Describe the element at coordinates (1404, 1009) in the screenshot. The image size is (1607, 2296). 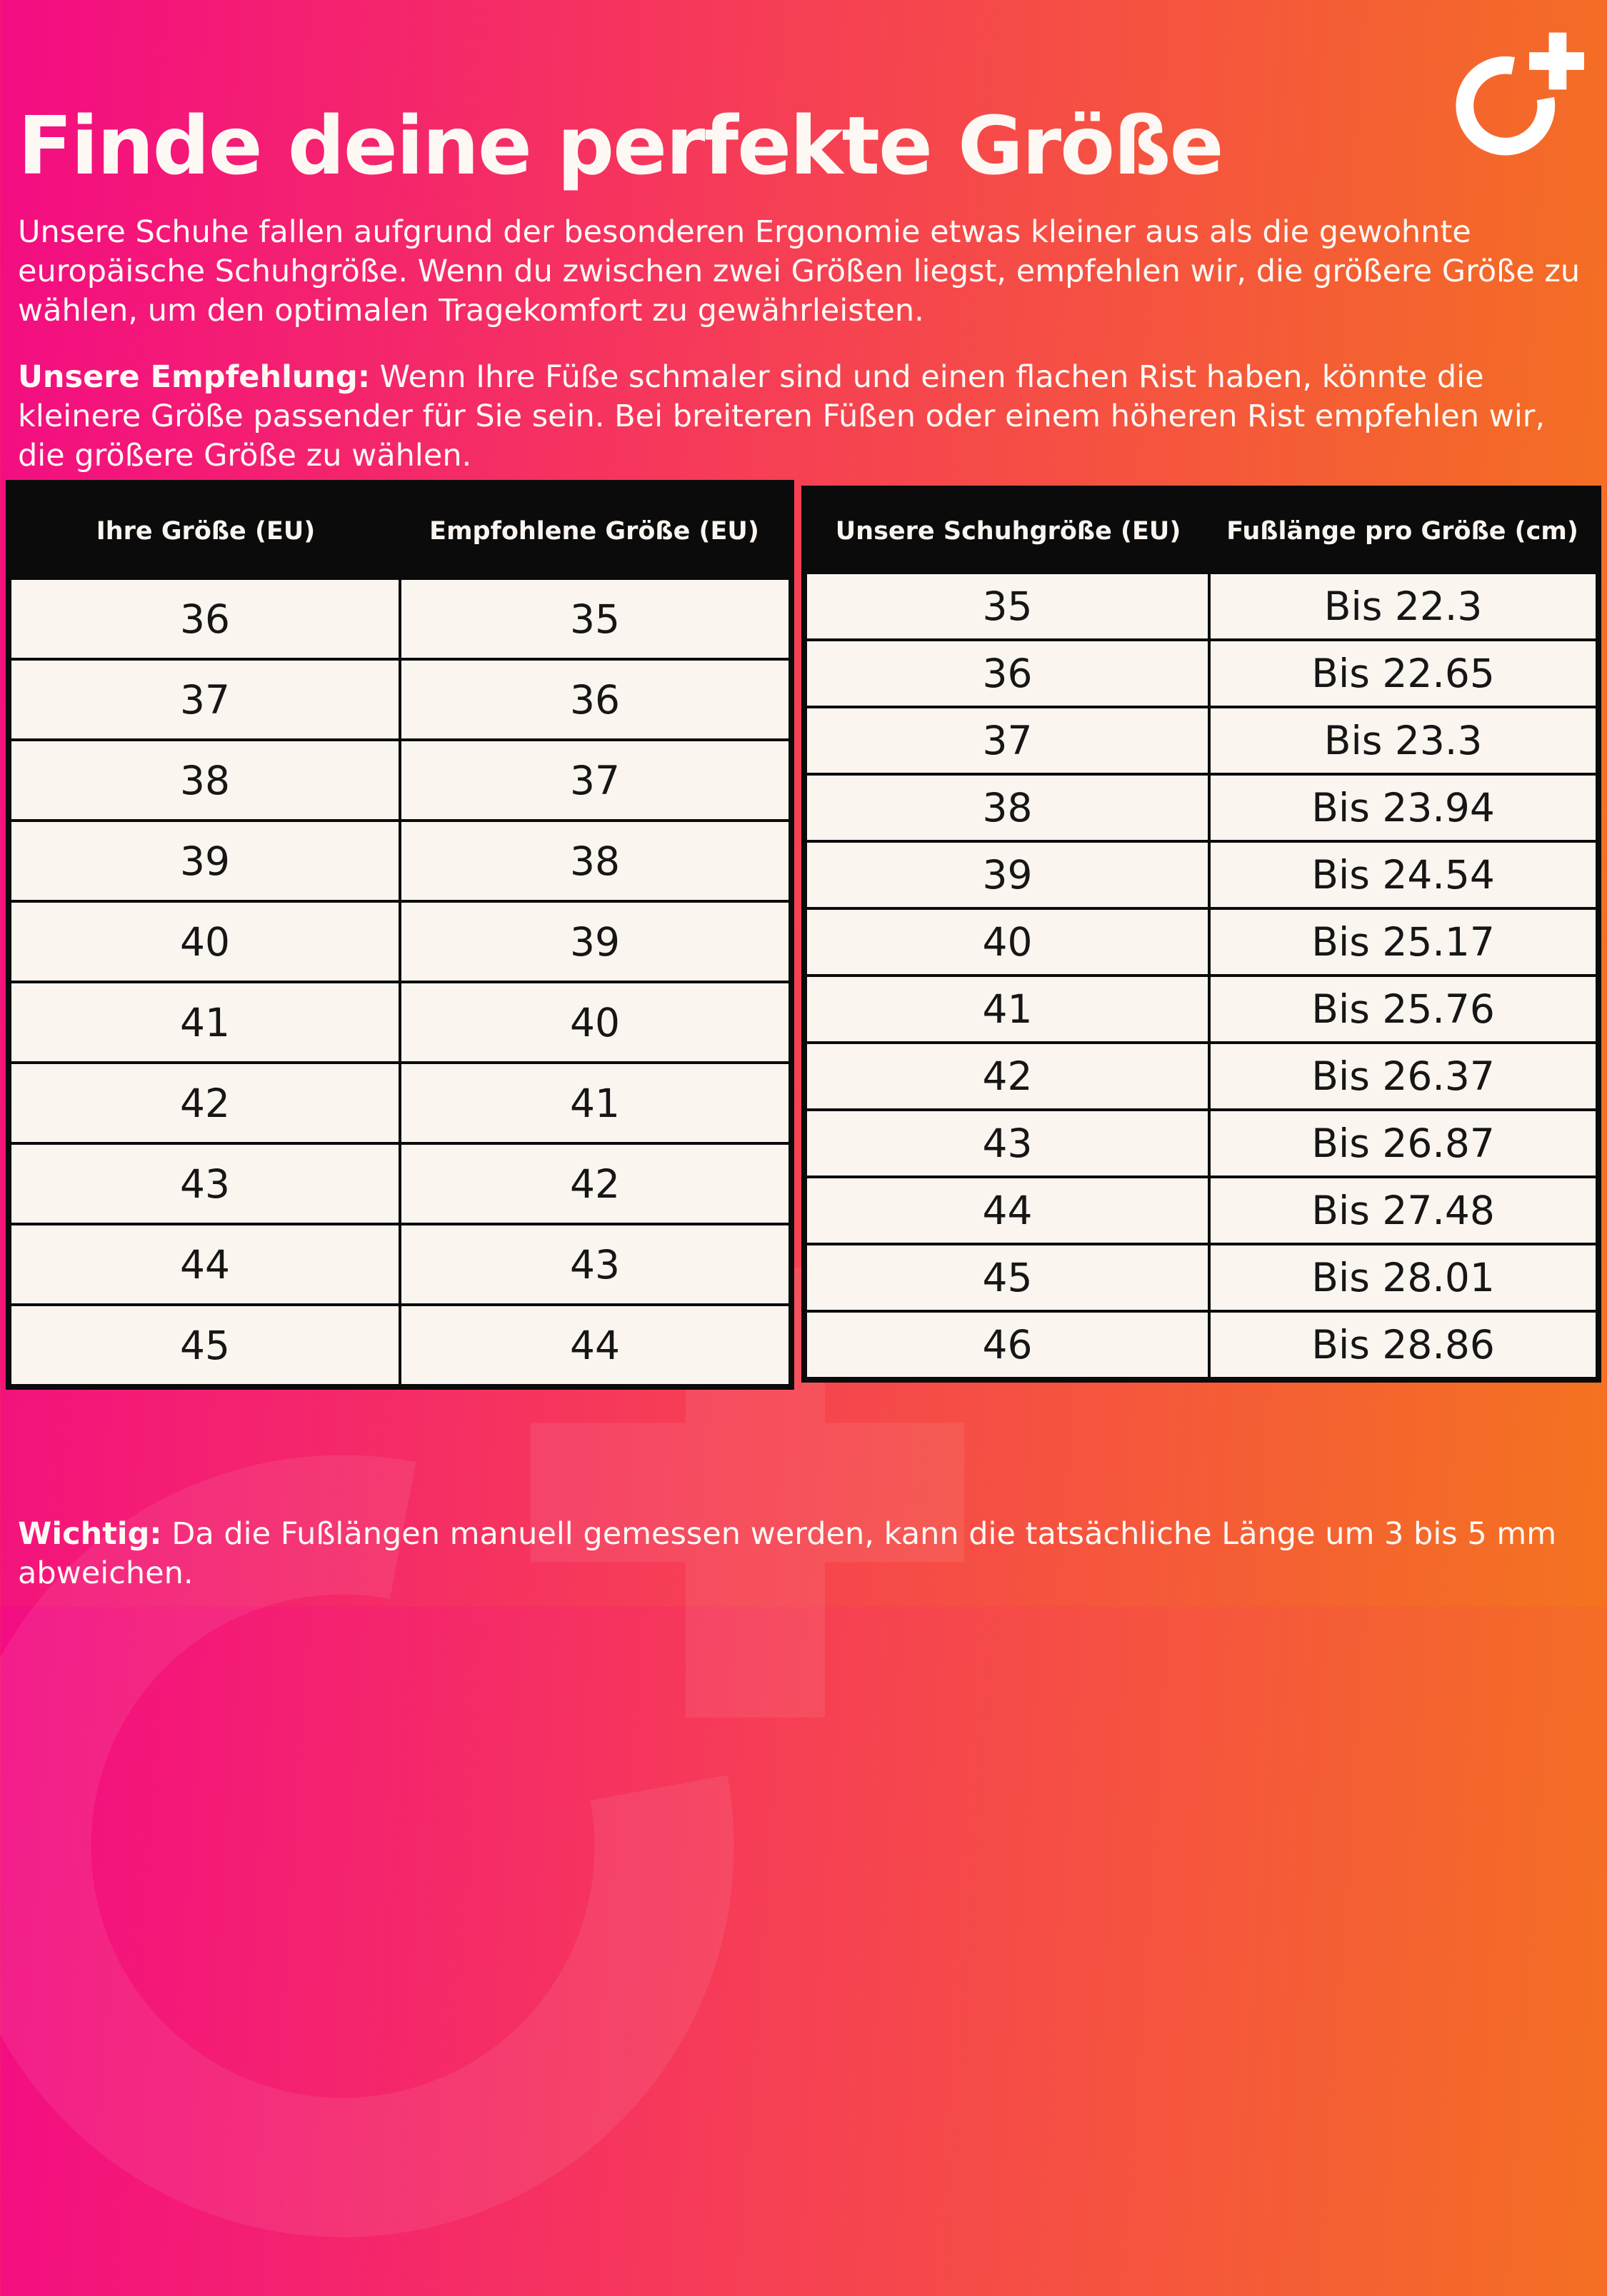
I see `table-cell: Bis 25.76` at that location.